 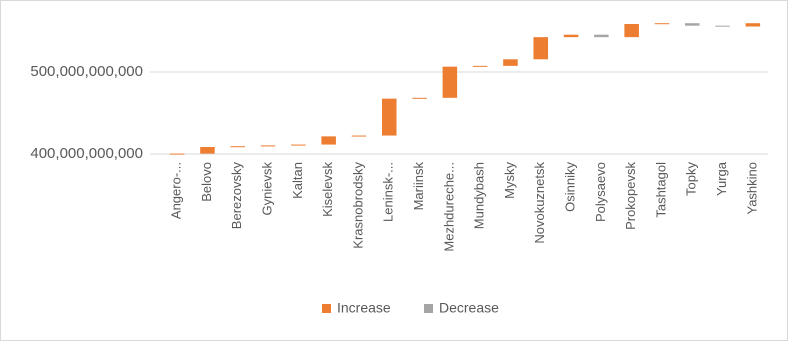 I want to click on x-tick-label: Kiselevsk, so click(x=327, y=189).